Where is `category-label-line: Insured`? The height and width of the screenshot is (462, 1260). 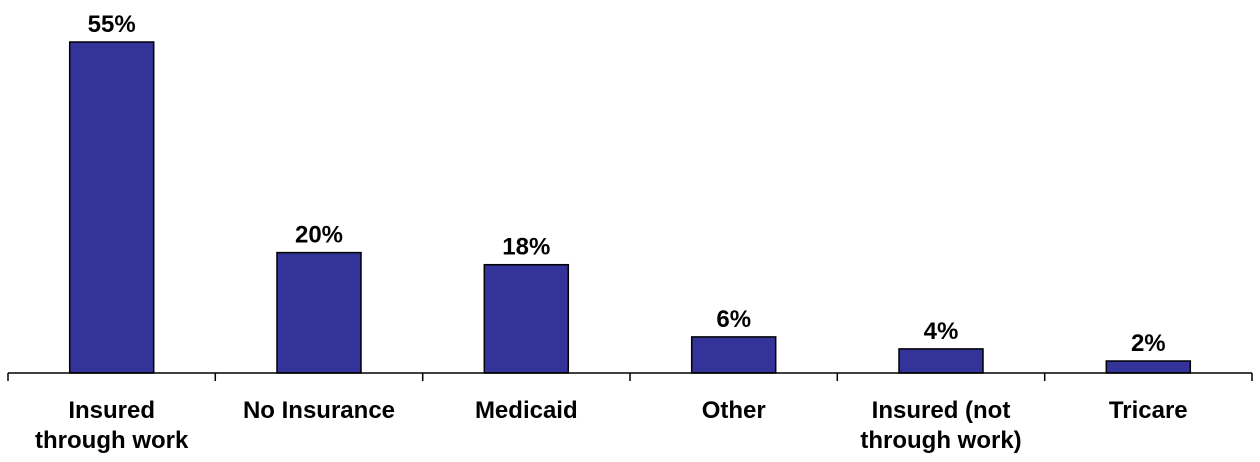 category-label-line: Insured is located at coordinates (111, 410).